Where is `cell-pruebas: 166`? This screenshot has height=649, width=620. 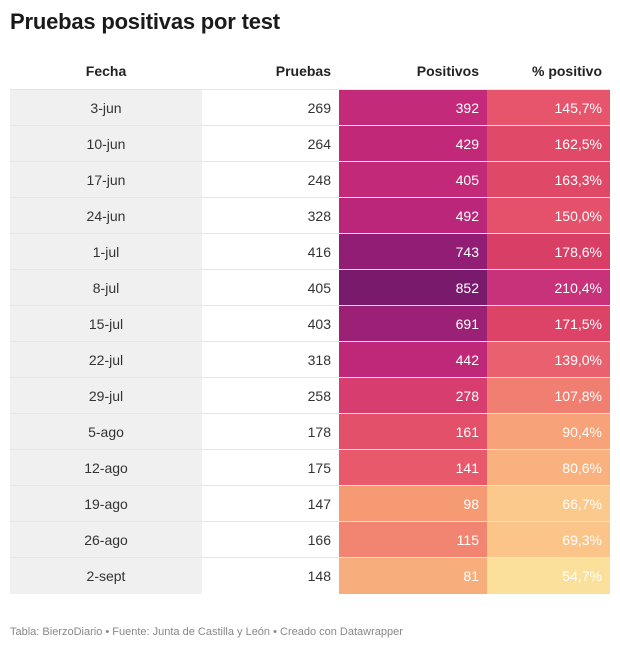 cell-pruebas: 166 is located at coordinates (270, 539).